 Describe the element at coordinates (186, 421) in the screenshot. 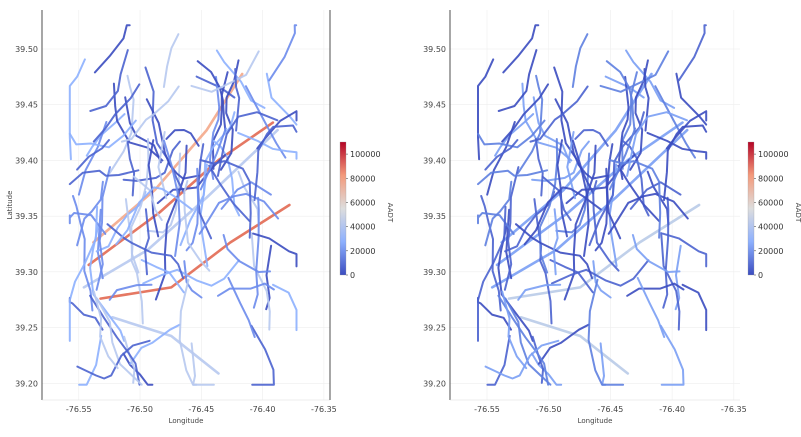

I see `x-axis-label: Longitude` at that location.